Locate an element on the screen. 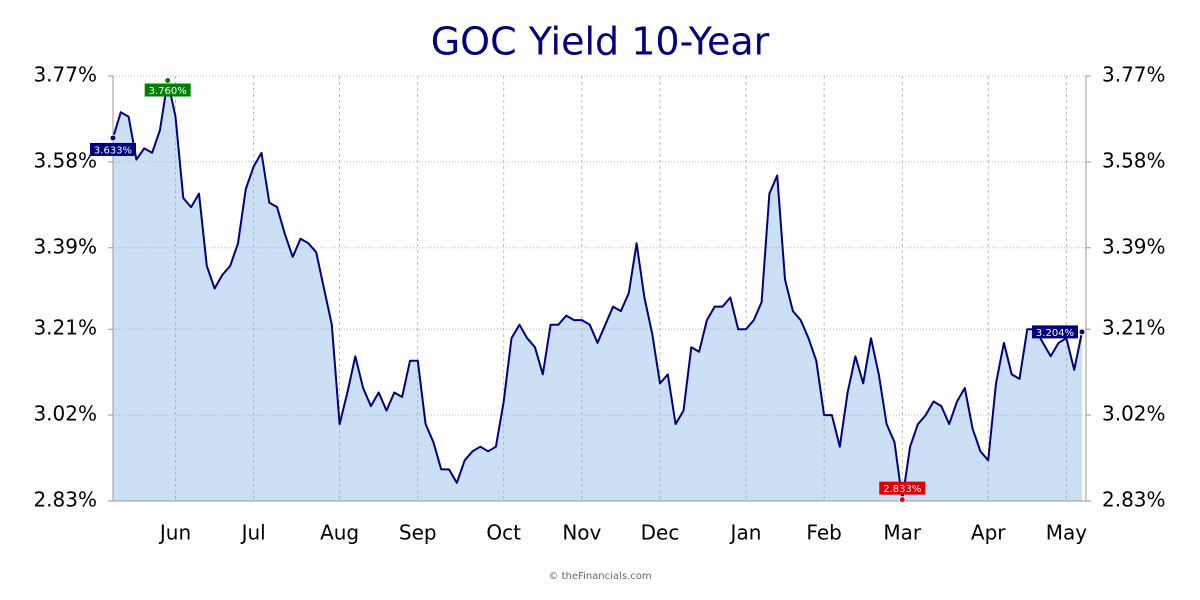 This screenshot has height=600, width=1200. y-tick-label: 2.83% is located at coordinates (65, 500).